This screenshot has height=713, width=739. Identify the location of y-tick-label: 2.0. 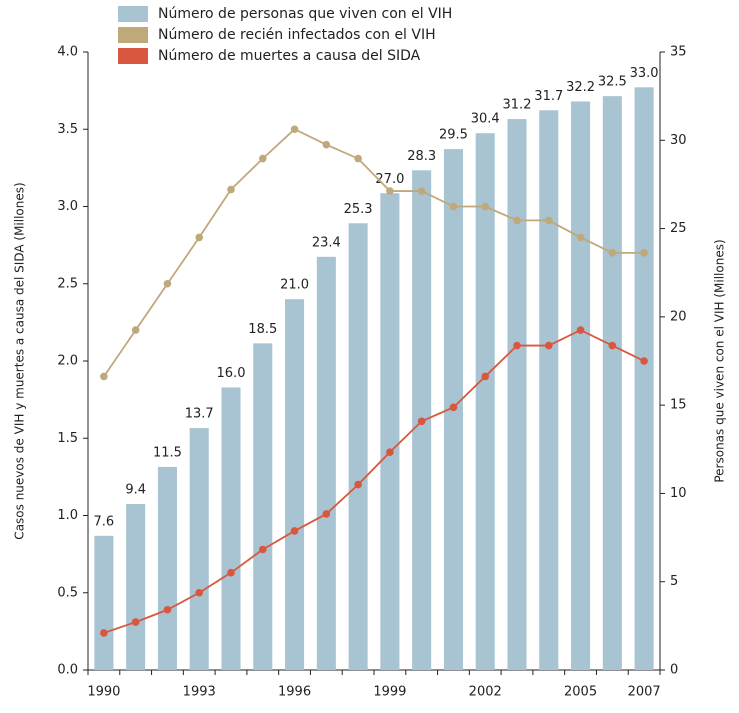
(67, 361).